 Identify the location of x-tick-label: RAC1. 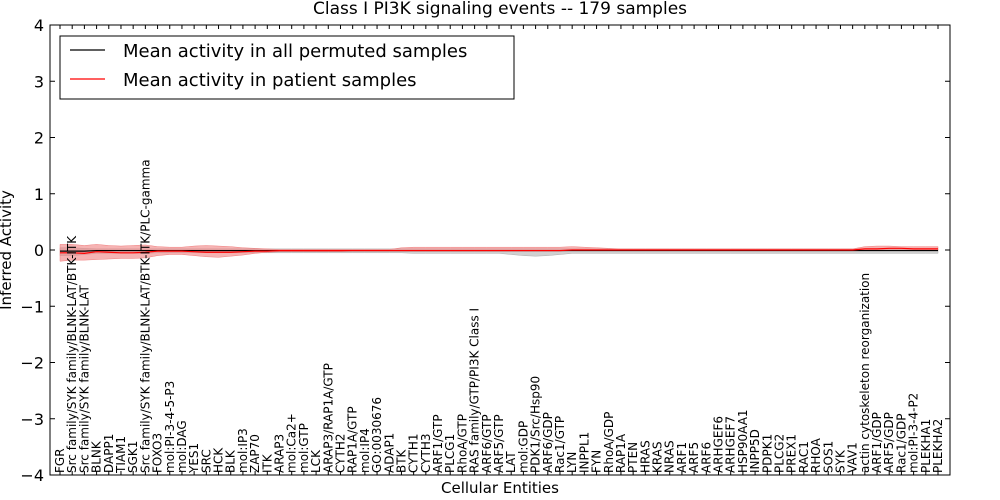
(804, 457).